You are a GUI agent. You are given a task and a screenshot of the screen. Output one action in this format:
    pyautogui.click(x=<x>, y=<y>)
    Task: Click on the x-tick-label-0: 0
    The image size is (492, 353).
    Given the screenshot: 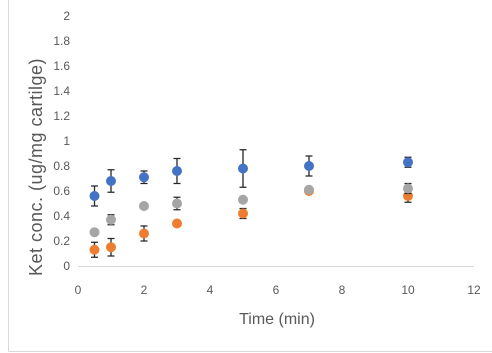 What is the action you would take?
    pyautogui.click(x=78, y=290)
    